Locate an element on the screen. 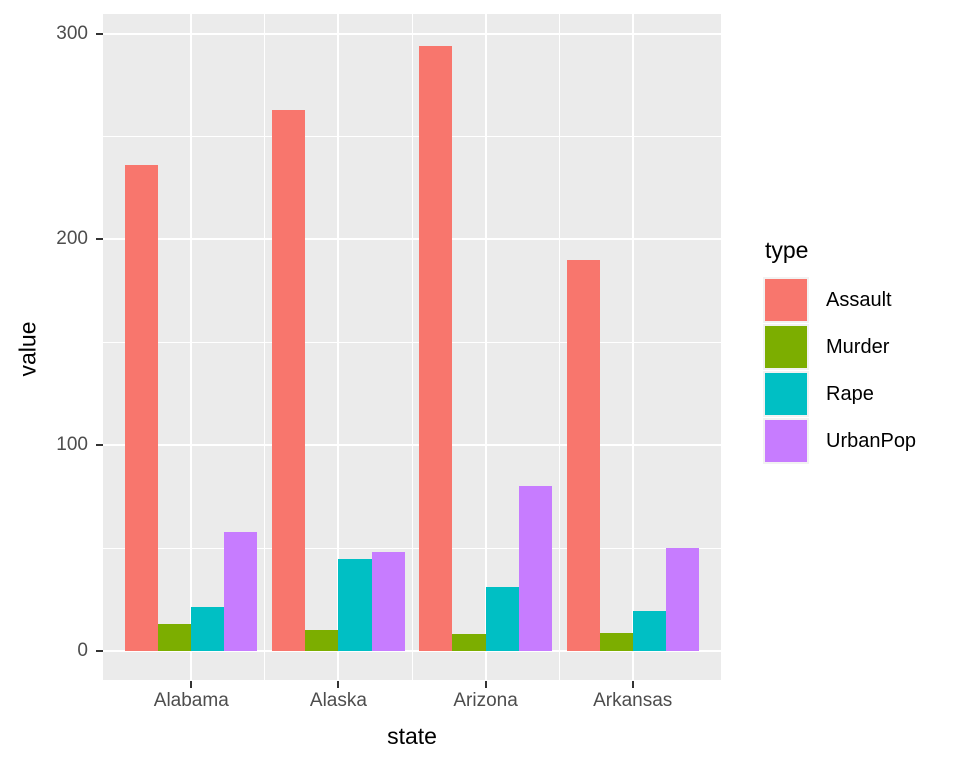  bar-arizona-murder is located at coordinates (469, 642).